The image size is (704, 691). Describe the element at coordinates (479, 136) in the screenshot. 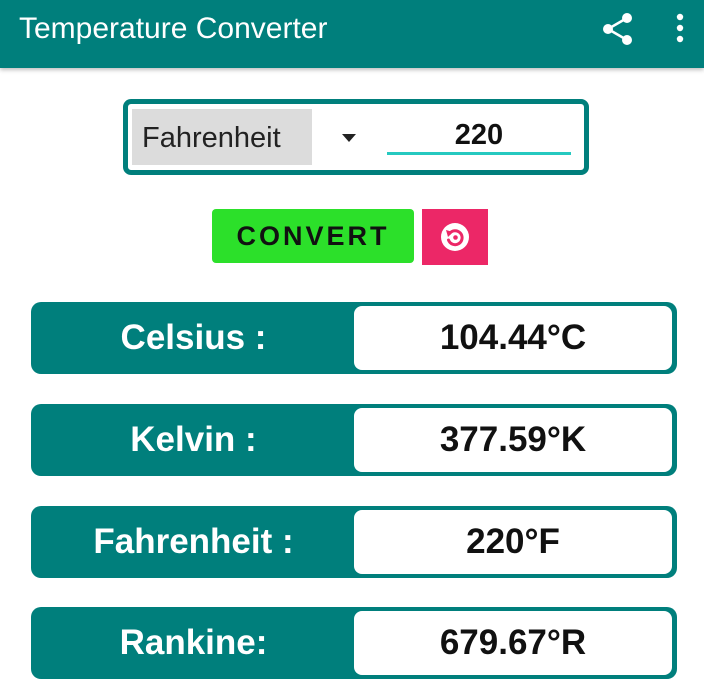

I see `temperature-input` at that location.